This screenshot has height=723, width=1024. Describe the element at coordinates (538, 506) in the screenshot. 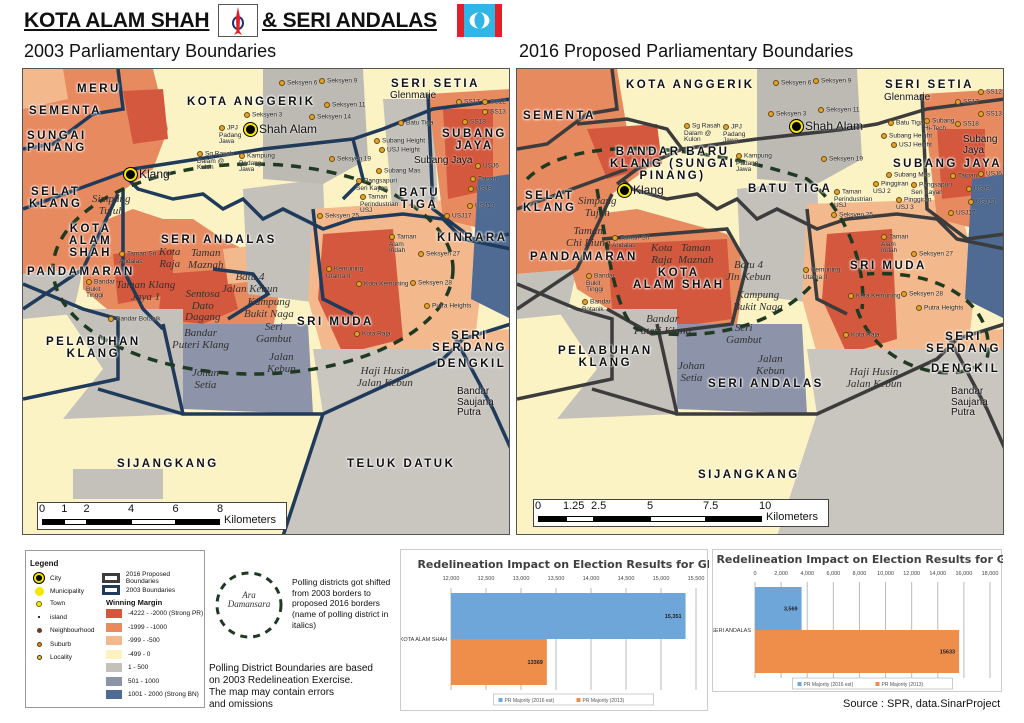

I see `scale-tick: 0` at that location.